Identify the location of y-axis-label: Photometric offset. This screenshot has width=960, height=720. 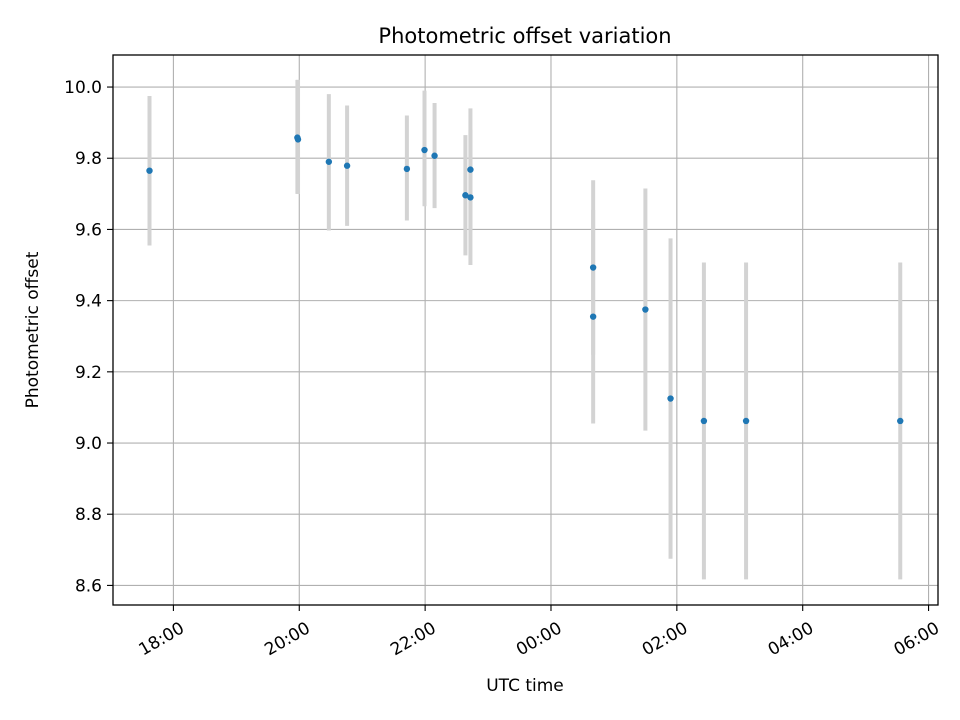
(33, 329).